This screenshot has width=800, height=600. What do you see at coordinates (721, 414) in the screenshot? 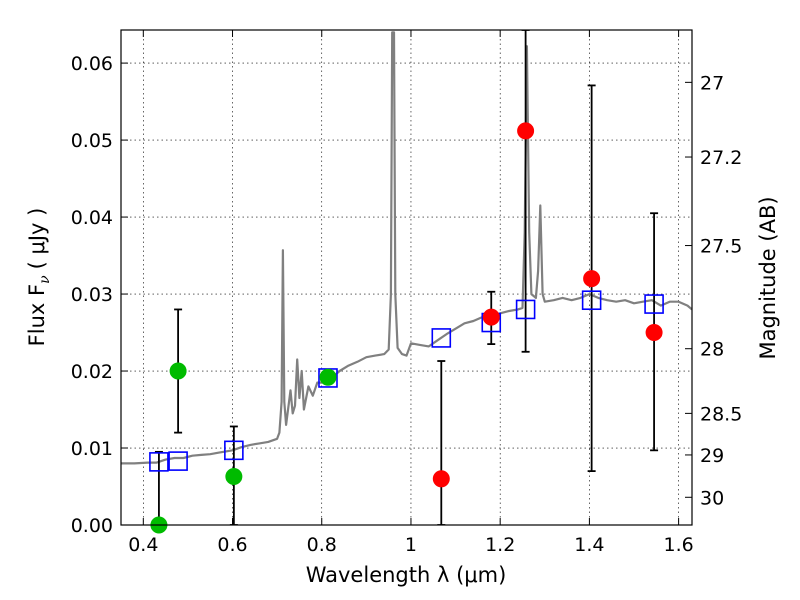
I see `right-tick-label: 28.5` at bounding box center [721, 414].